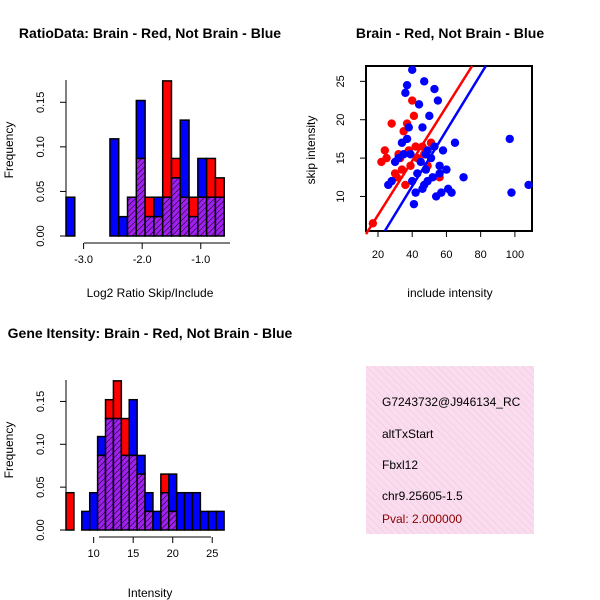 This screenshot has width=600, height=600. Describe the element at coordinates (41, 401) in the screenshot. I see `intensity-y-tick-label: 0.15` at that location.